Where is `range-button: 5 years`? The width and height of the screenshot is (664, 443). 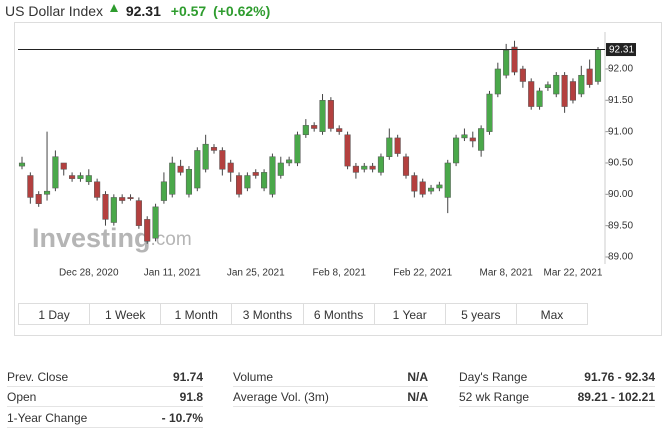 range-button: 5 years is located at coordinates (480, 314).